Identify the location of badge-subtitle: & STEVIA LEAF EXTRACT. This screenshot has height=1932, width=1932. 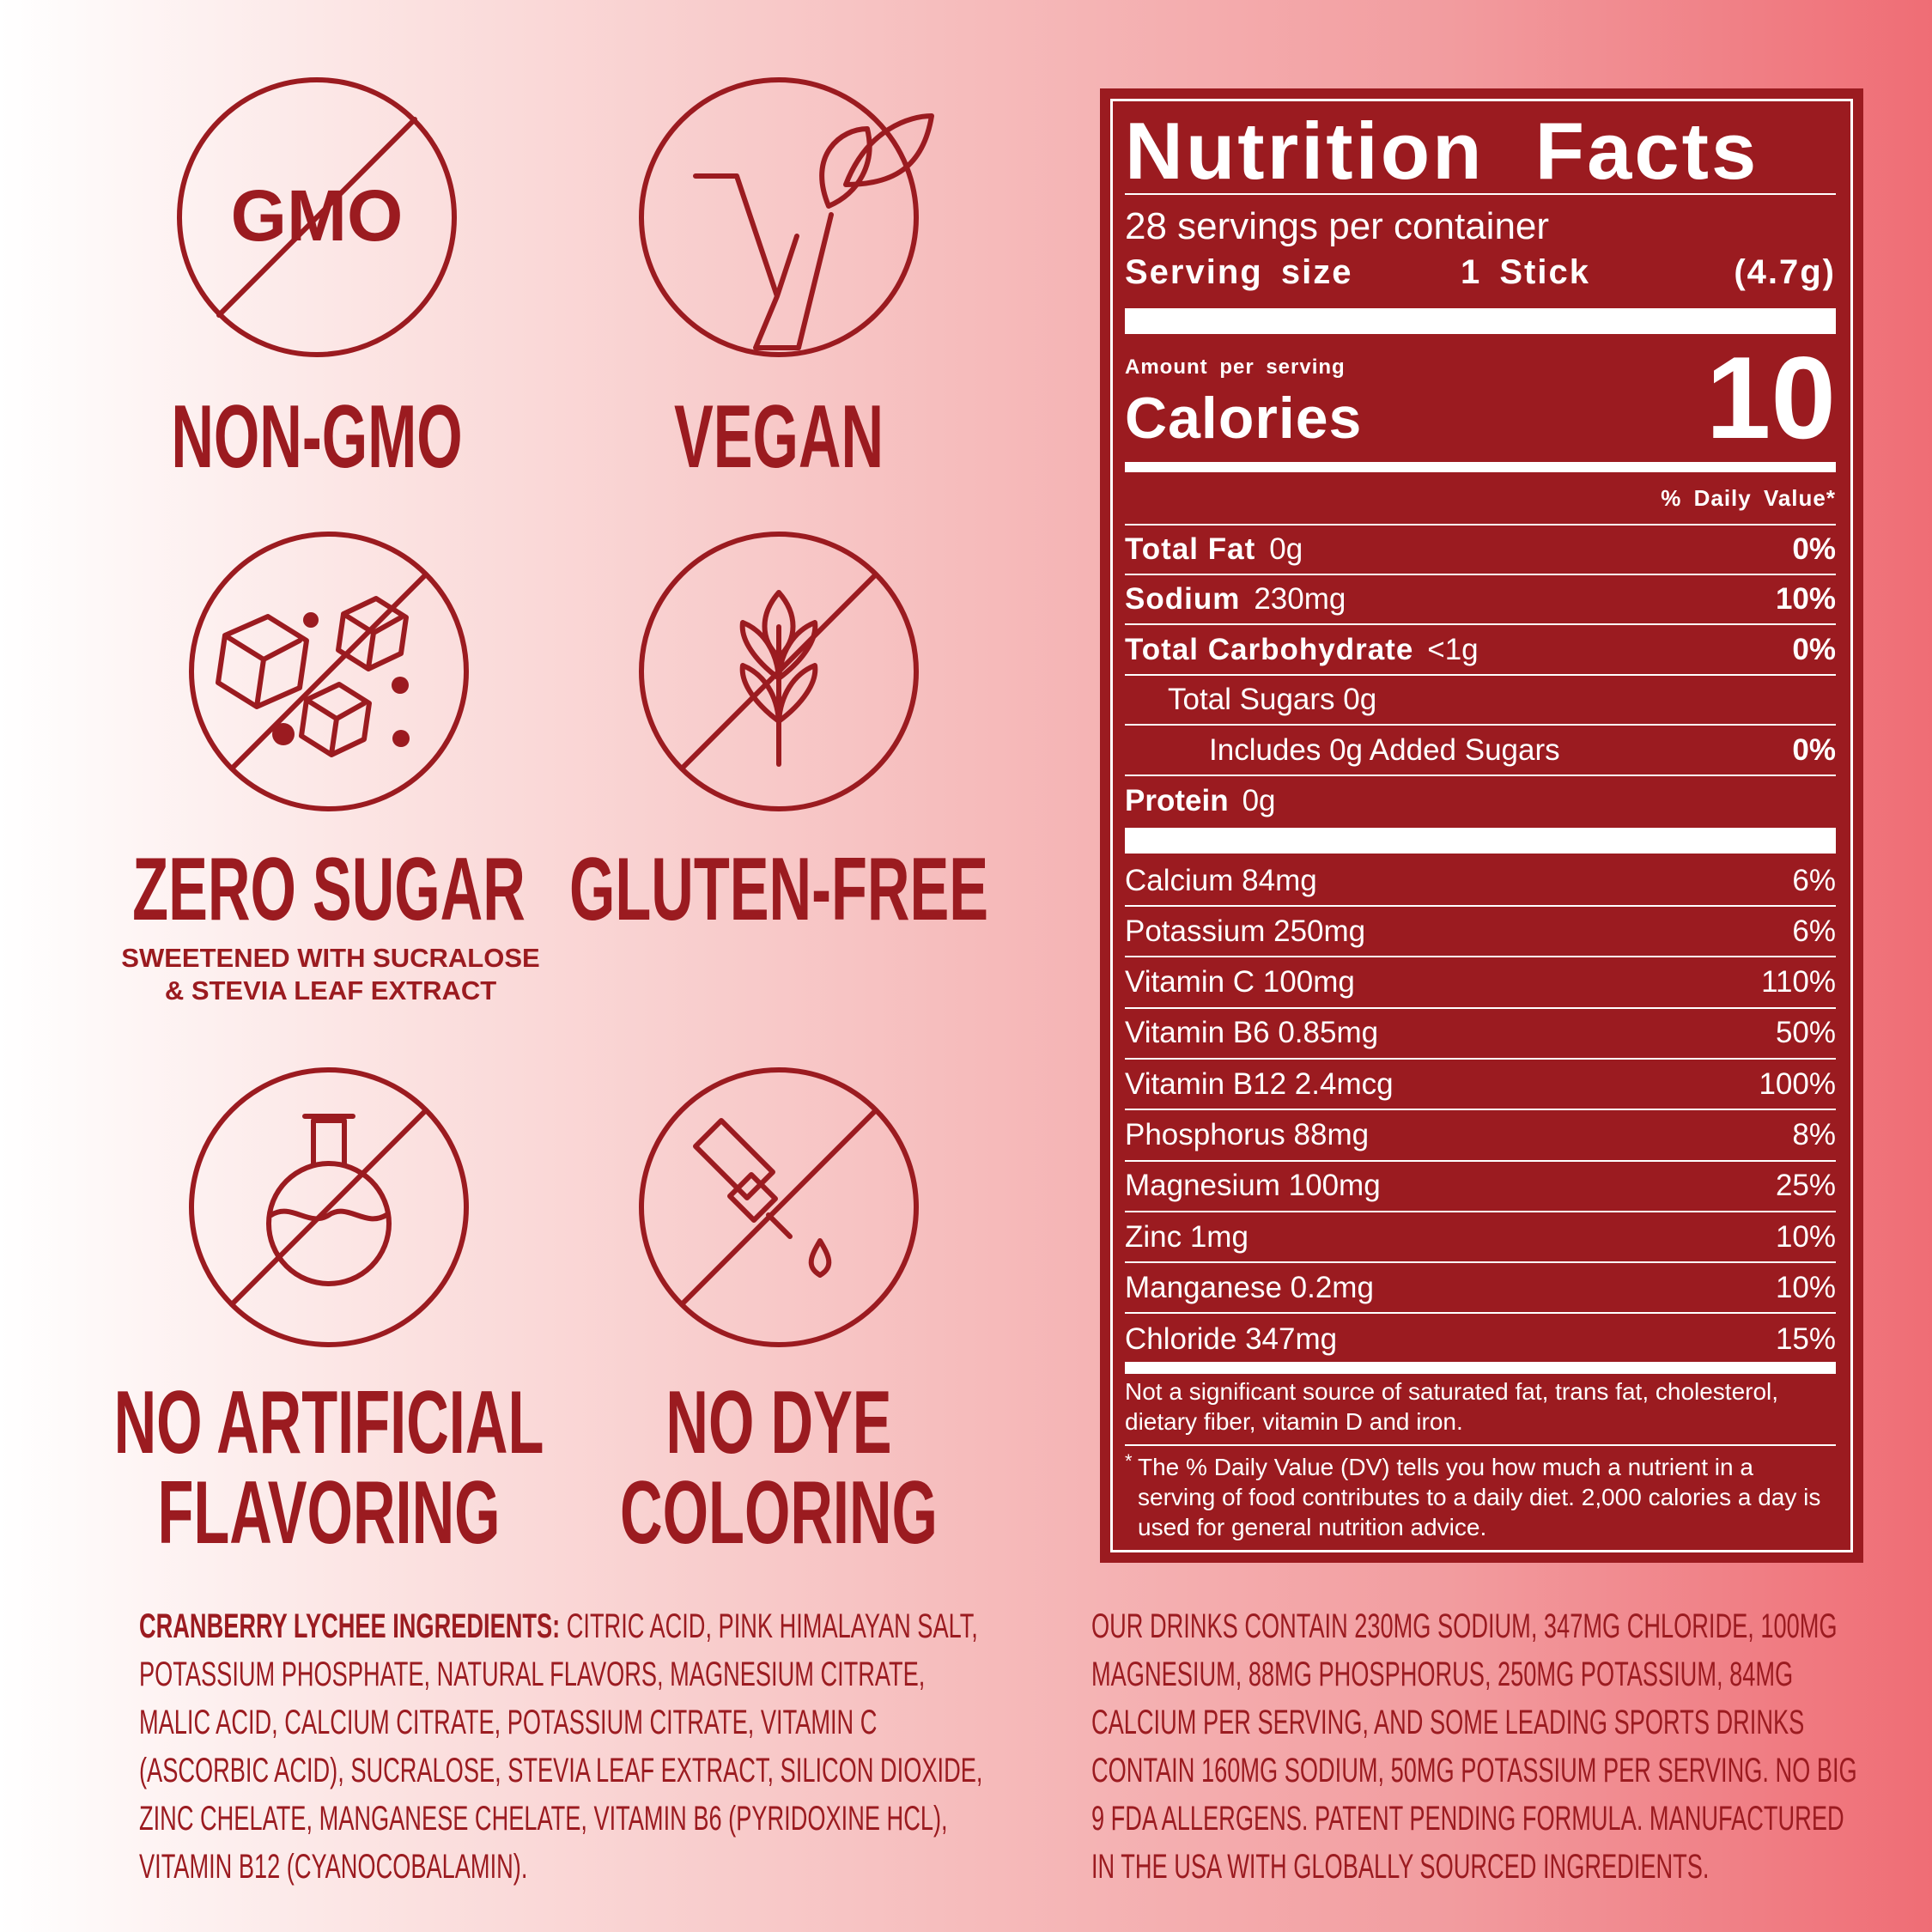
(330, 990).